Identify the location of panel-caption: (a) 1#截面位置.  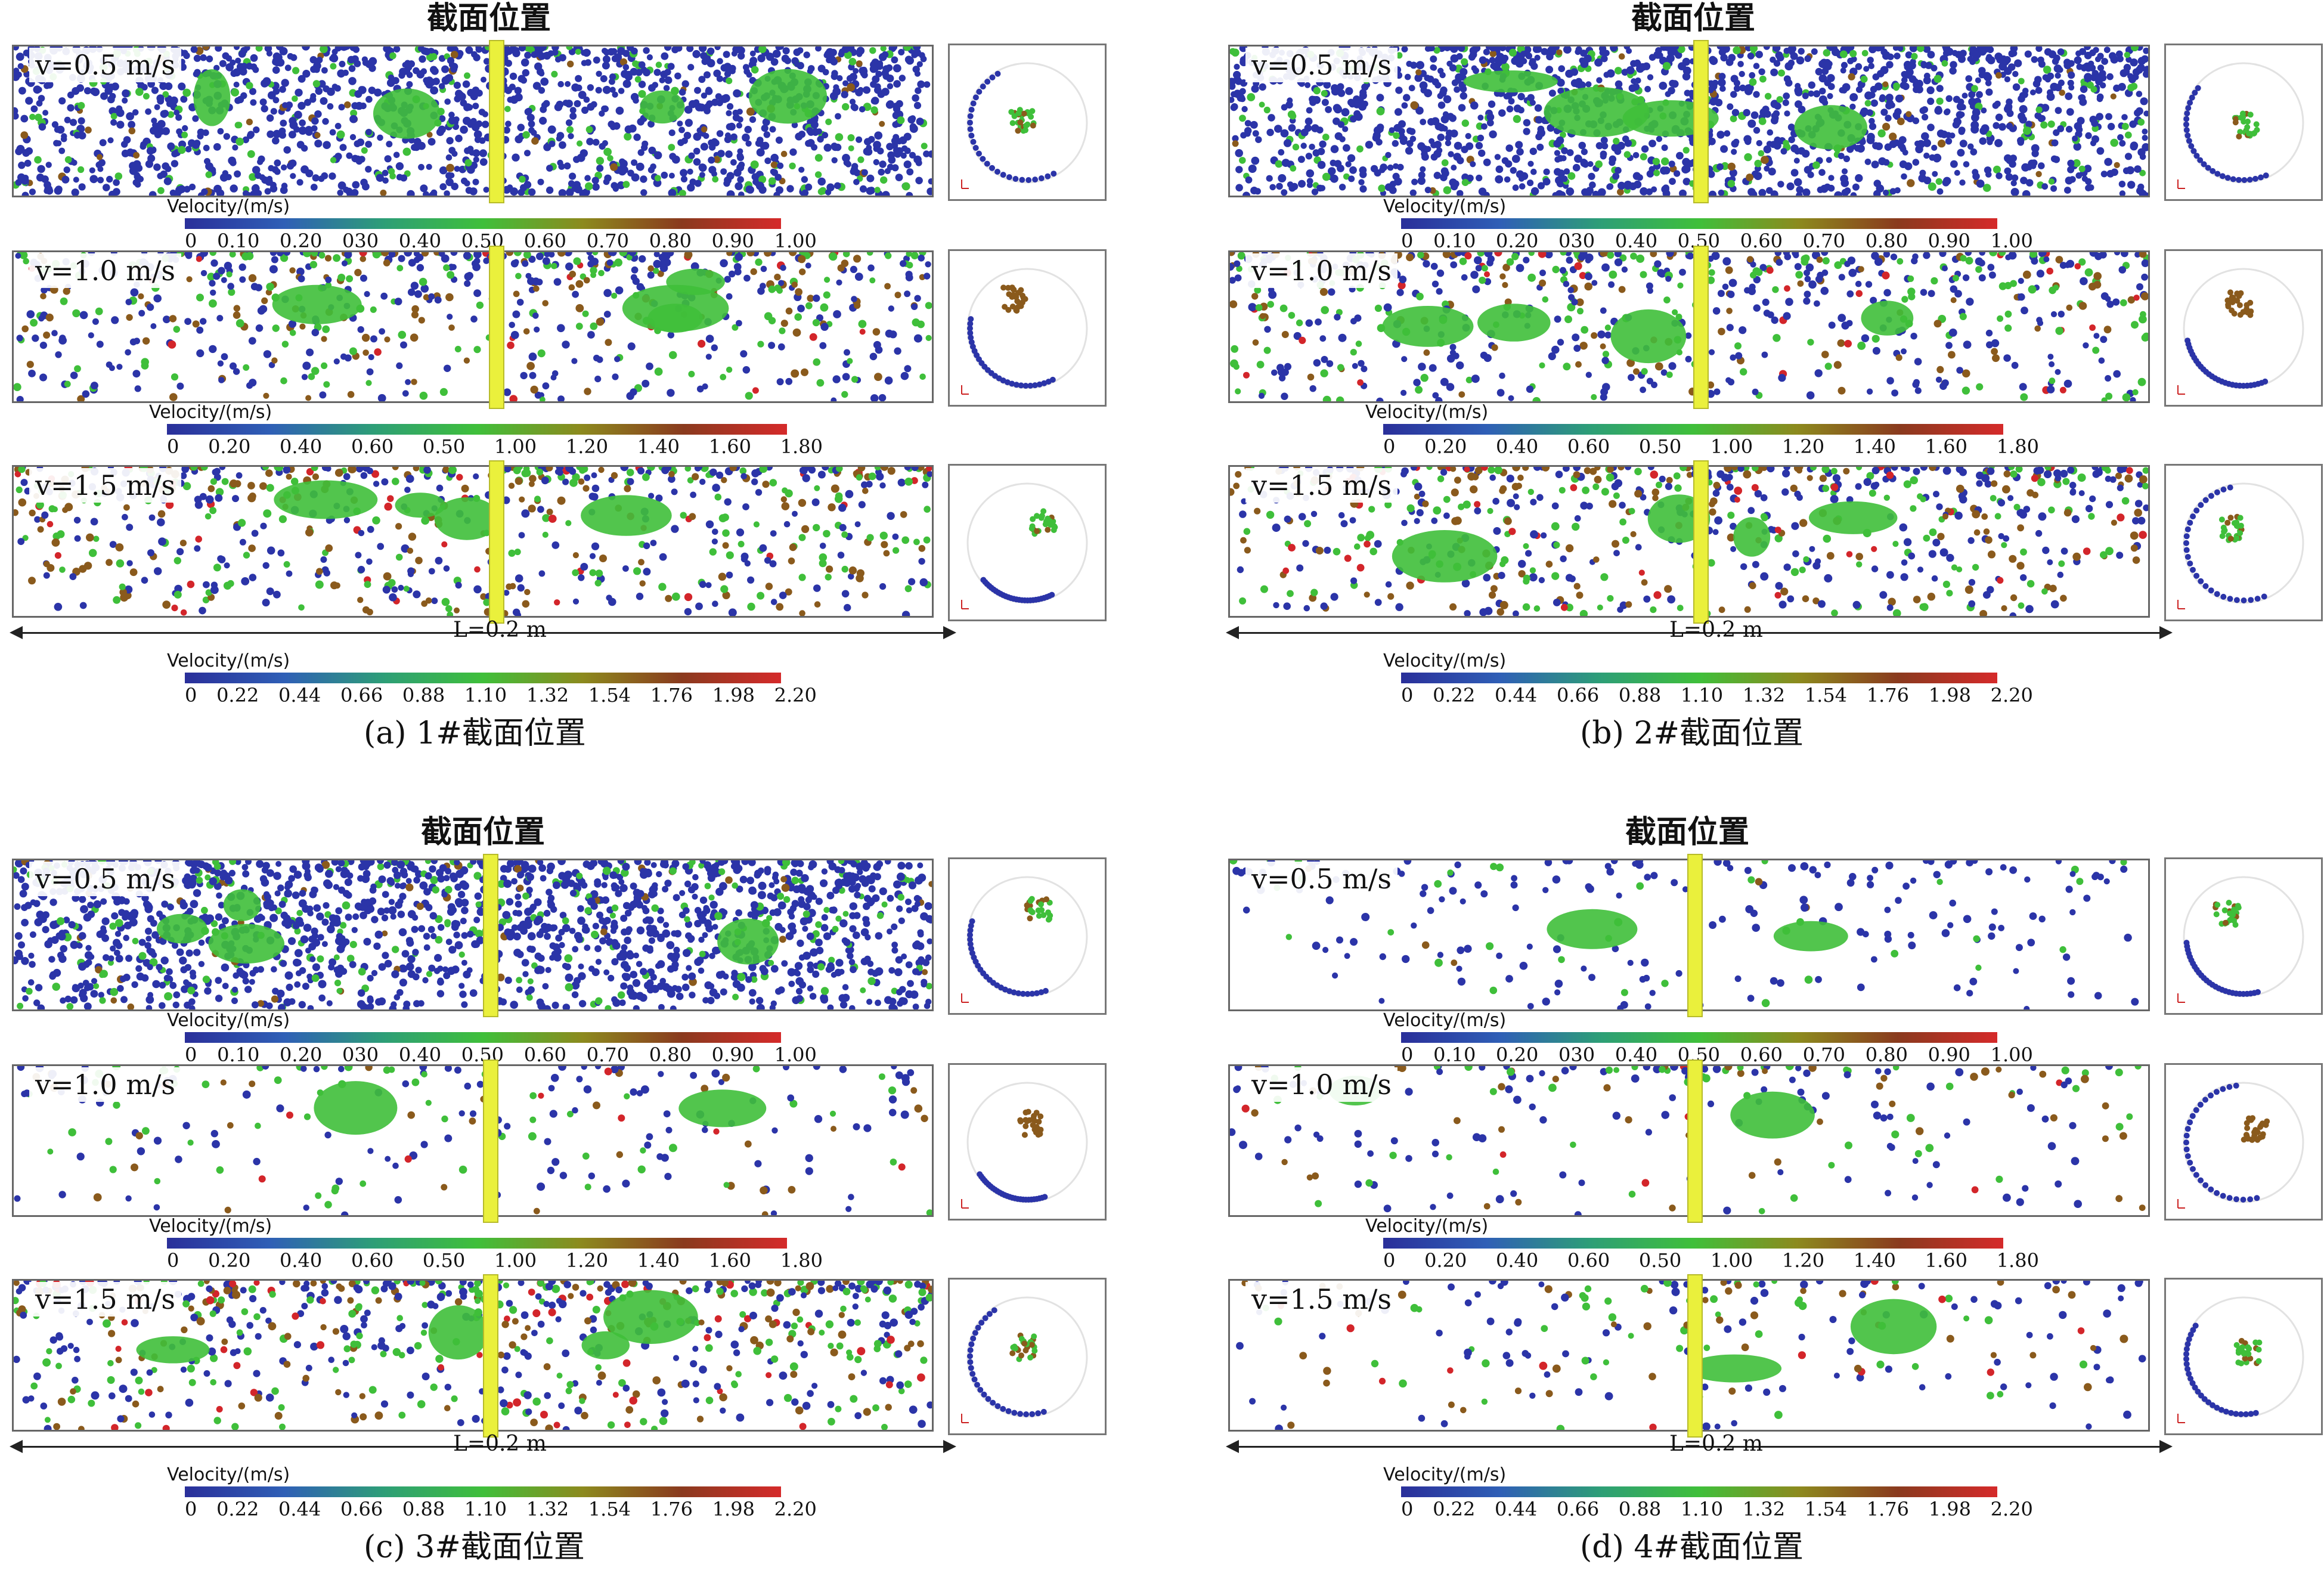
(475, 733).